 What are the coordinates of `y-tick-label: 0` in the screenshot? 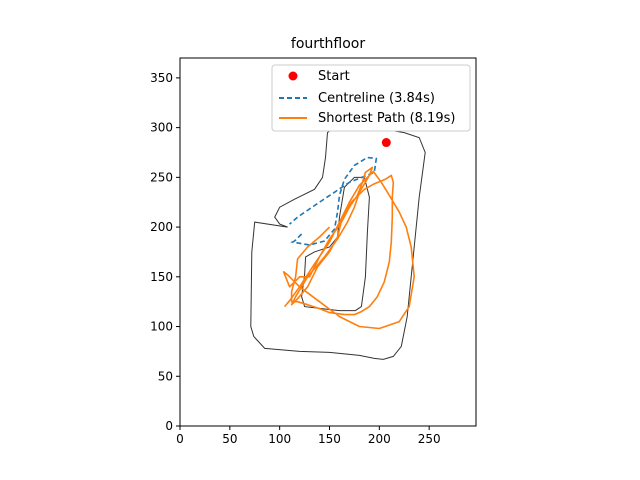 It's located at (169, 426).